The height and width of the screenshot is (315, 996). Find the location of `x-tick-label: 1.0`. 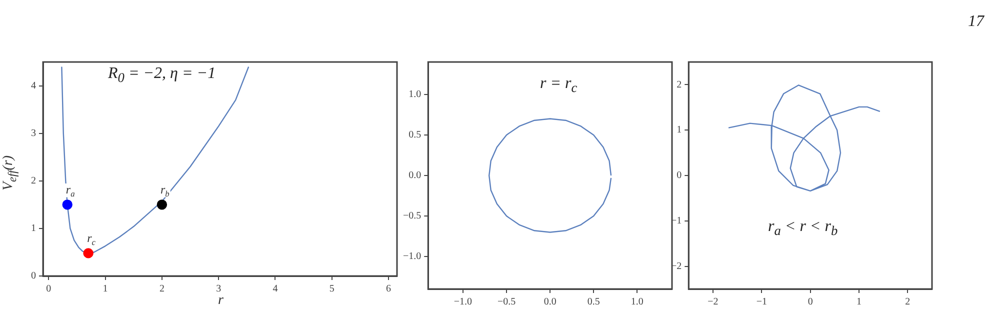

x-tick-label: 1.0 is located at coordinates (637, 302).